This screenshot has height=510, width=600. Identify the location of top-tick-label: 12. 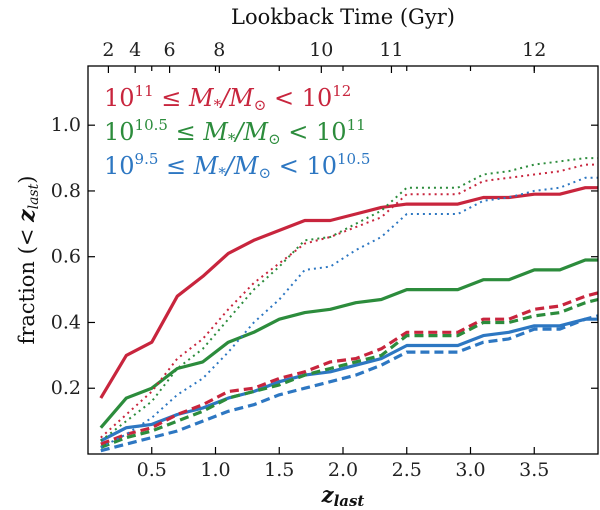
(534, 50).